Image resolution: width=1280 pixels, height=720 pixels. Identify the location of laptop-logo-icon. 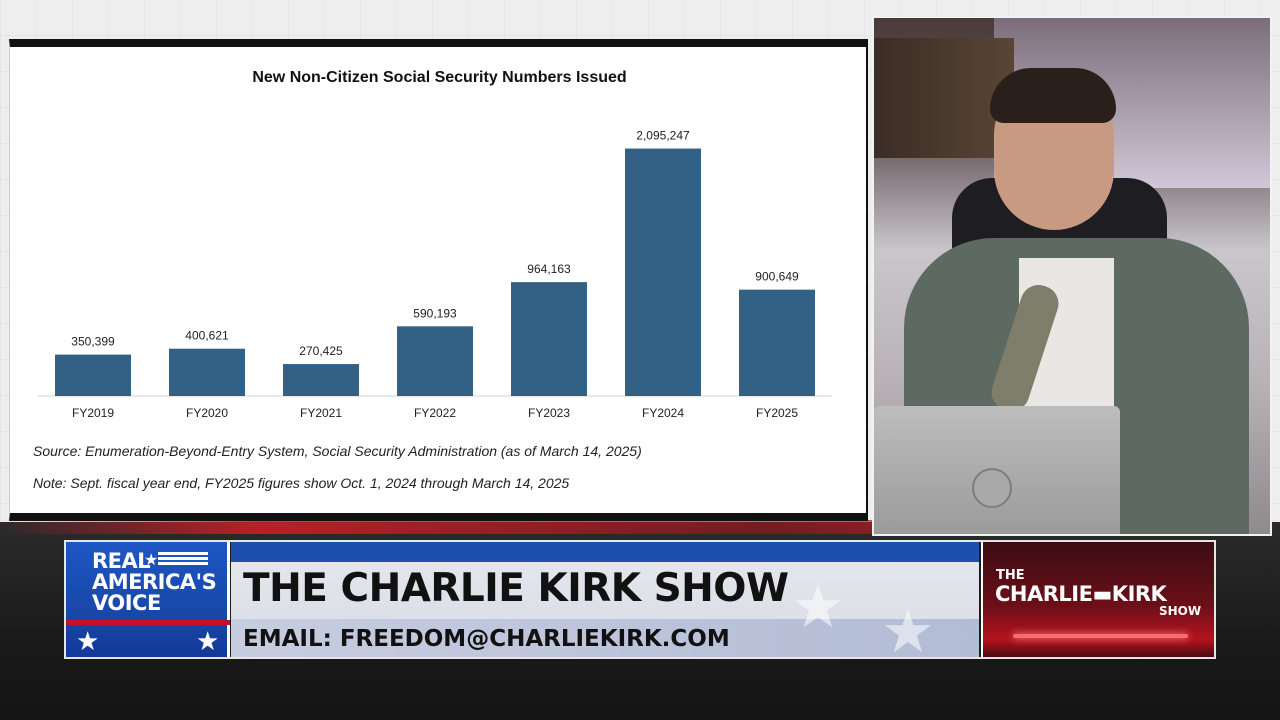
(992, 488).